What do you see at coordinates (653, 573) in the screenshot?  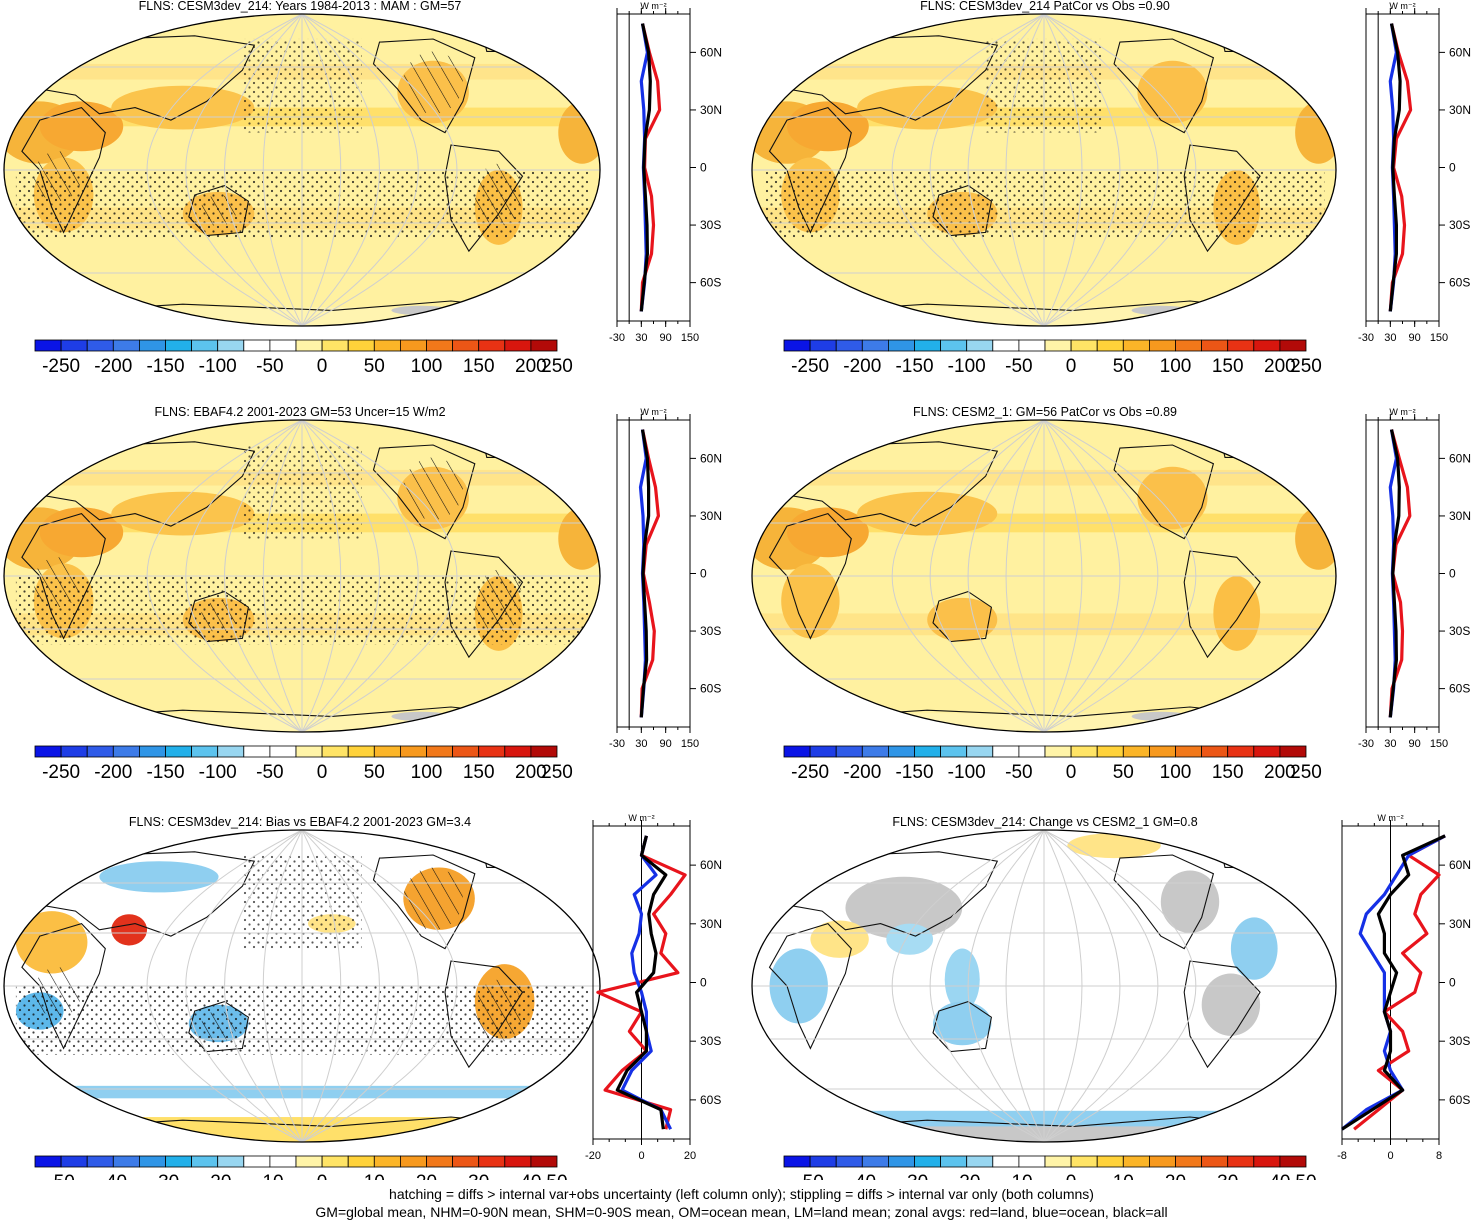 I see `zonal-frame` at bounding box center [653, 573].